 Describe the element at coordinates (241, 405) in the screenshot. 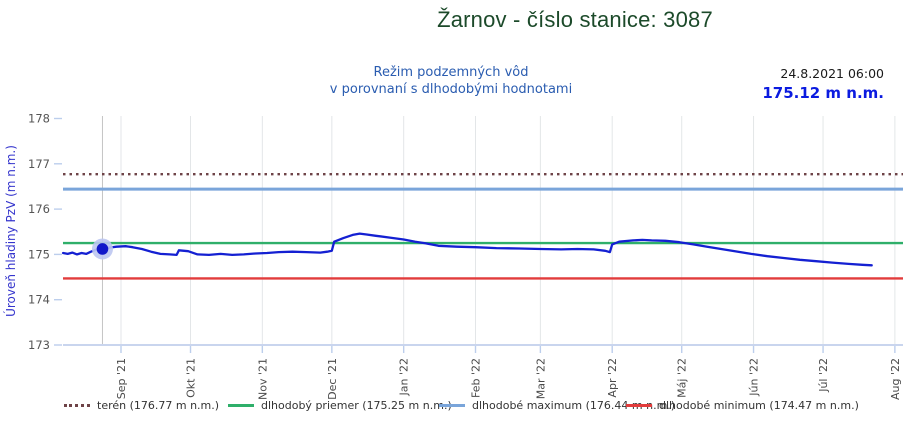

I see `priemer-line-swatch` at that location.